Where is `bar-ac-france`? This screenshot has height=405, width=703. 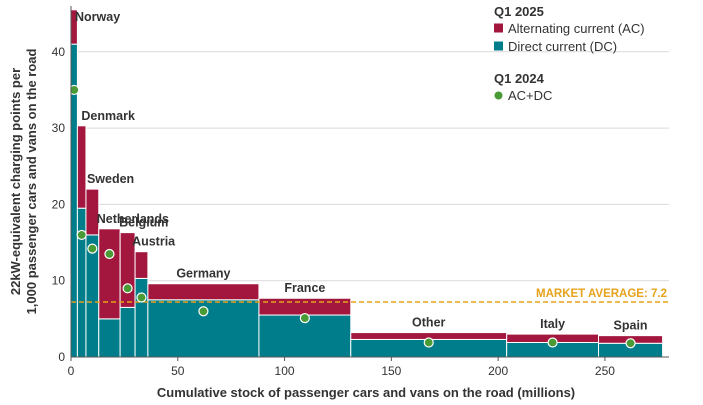
bar-ac-france is located at coordinates (305, 306).